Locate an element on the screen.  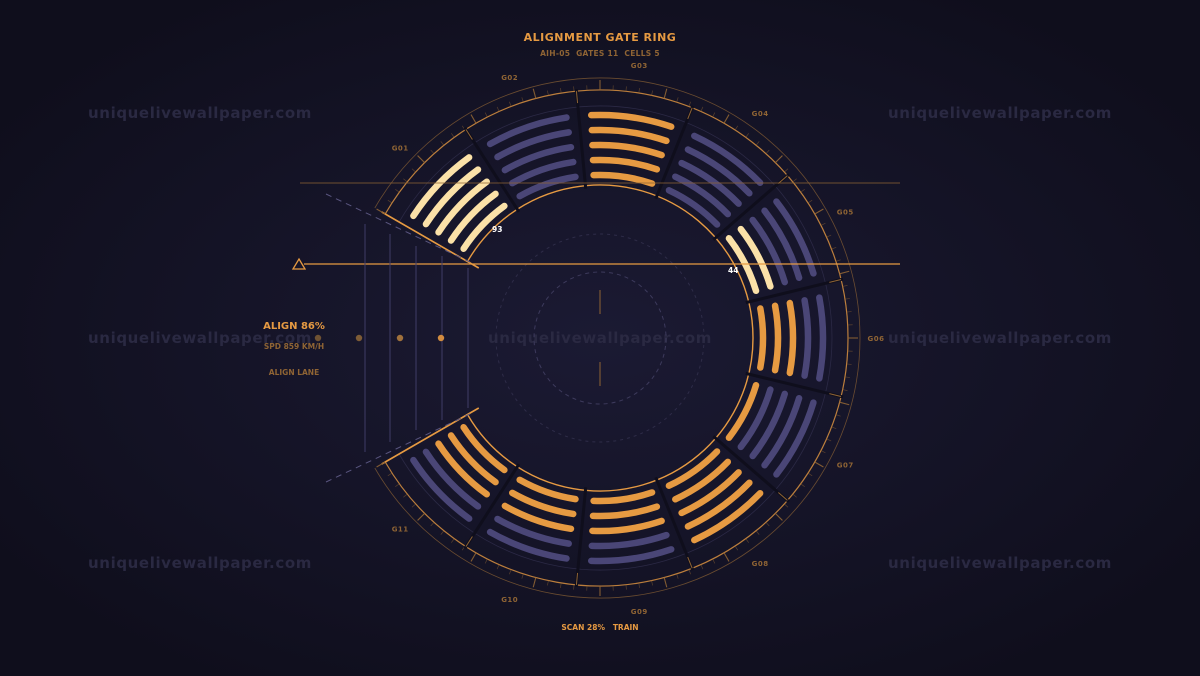
speed-readout: SPD 859 KM/H is located at coordinates (294, 346).